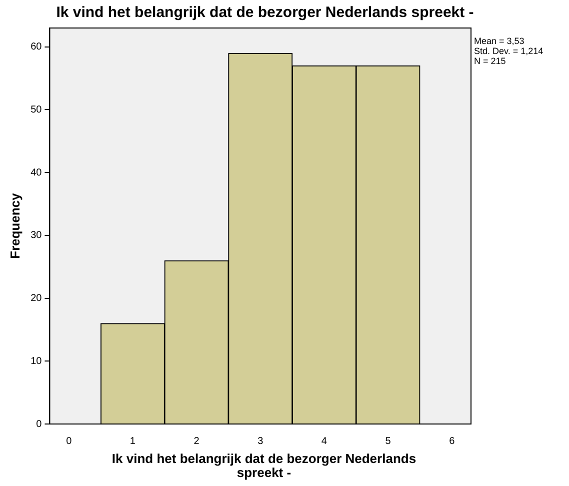  I want to click on chart-title: Ik vind het belangrijk dat de bezorger Nederlands spreekt -, so click(265, 12).